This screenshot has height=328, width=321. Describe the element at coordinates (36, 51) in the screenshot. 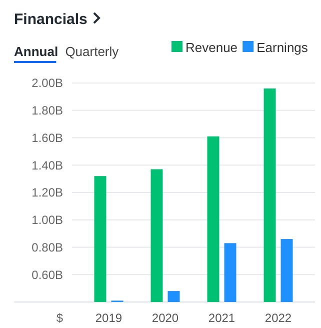

I see `text: Annual` at that location.